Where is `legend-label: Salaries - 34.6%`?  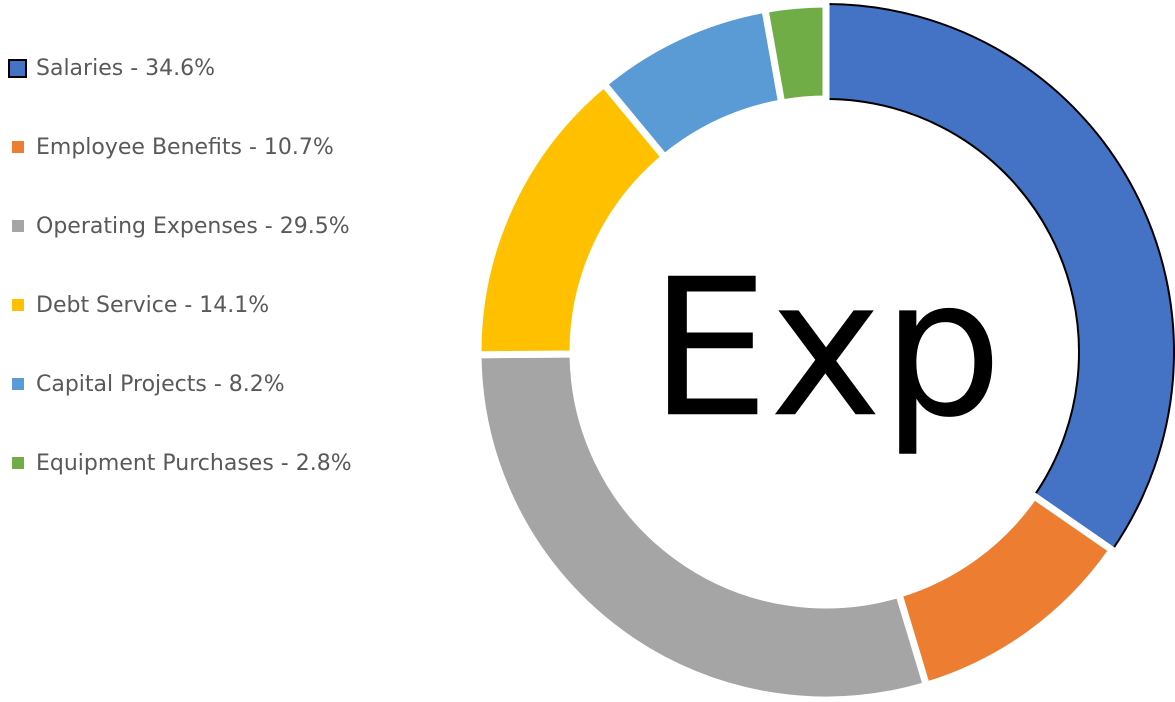
legend-label: Salaries - 34.6% is located at coordinates (125, 68).